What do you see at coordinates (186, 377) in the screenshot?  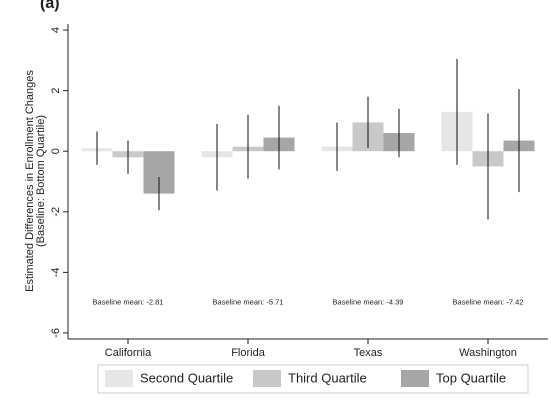 I see `legend-label: Second Quartile` at bounding box center [186, 377].